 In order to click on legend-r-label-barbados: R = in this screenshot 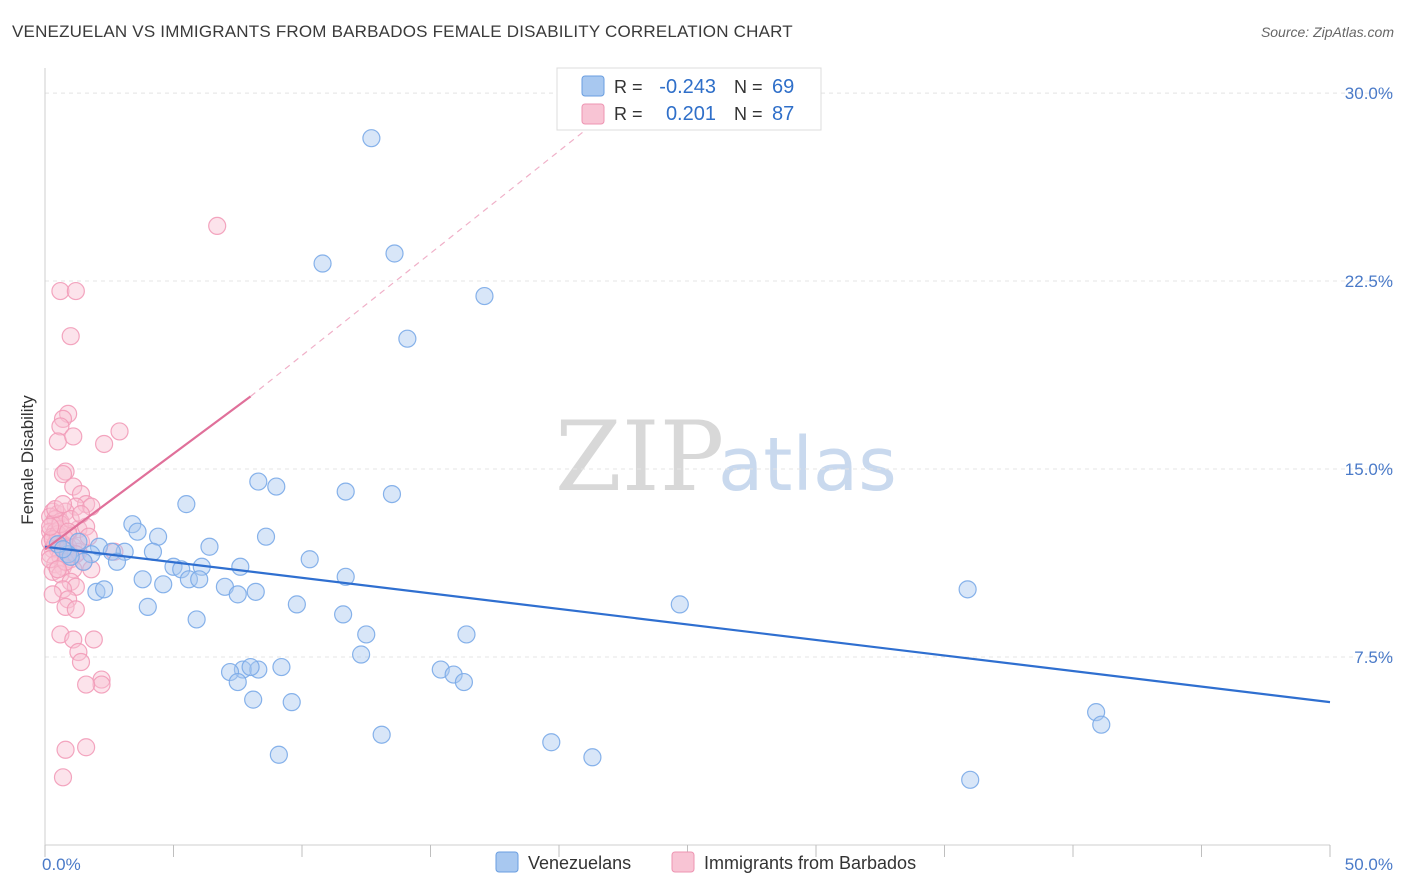, I will do `click(628, 114)`.